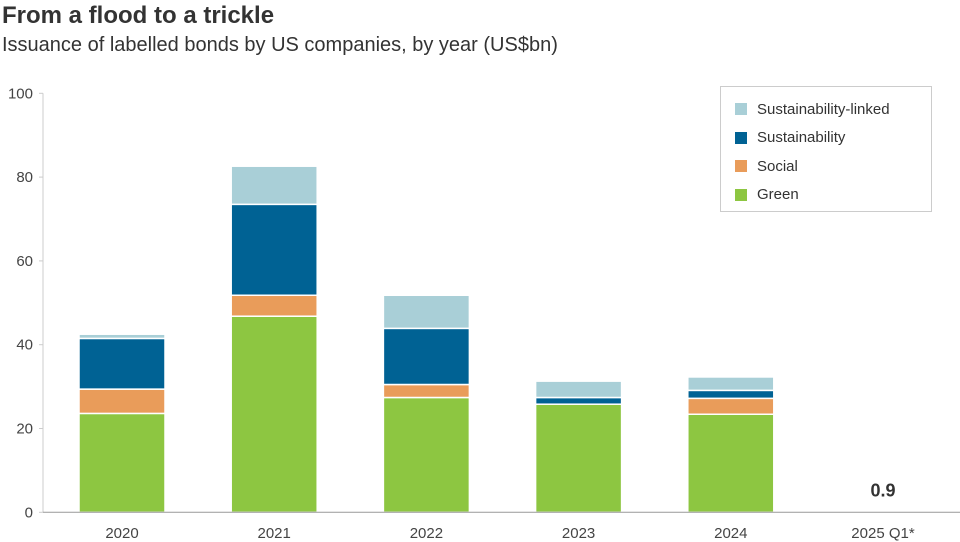 The image size is (960, 542). I want to click on y-tick-label: 100, so click(20, 93).